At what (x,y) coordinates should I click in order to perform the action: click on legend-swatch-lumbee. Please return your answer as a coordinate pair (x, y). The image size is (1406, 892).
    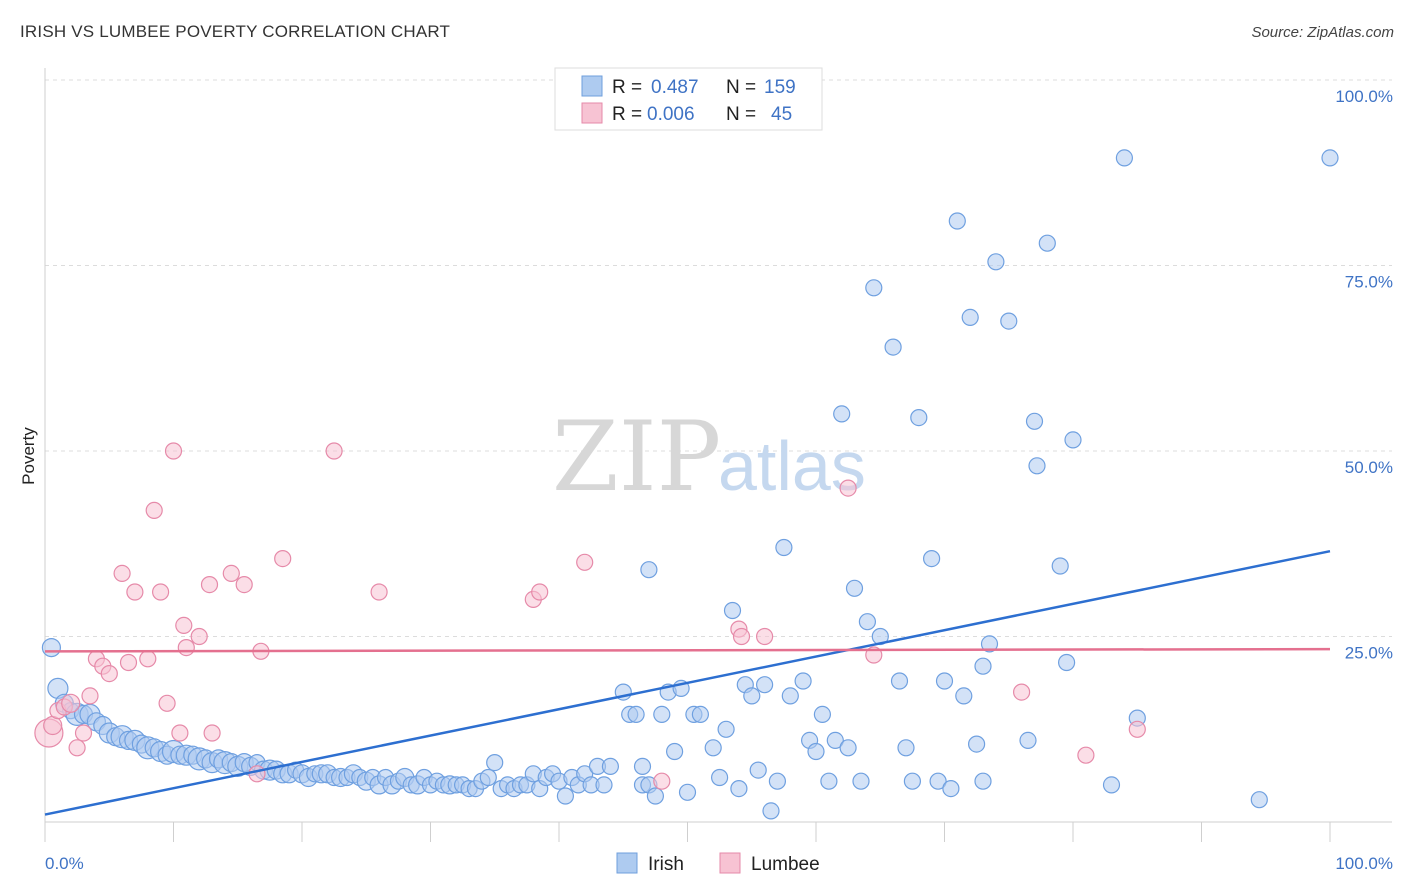
    Looking at the image, I should click on (592, 113).